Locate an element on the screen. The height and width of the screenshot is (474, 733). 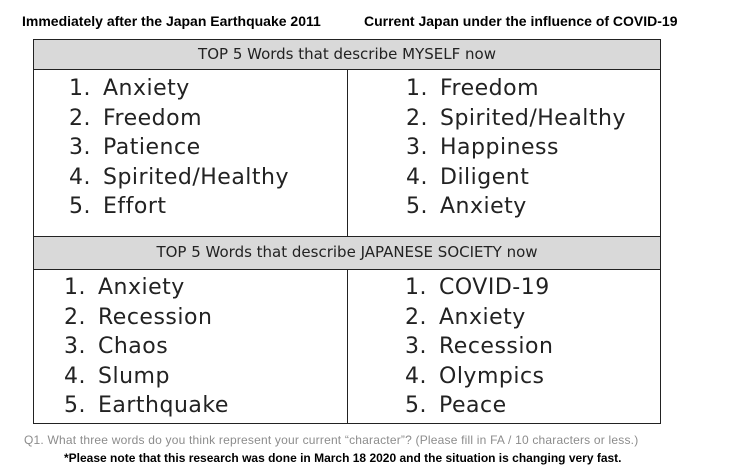
list-item: 2. Freedom is located at coordinates (179, 119).